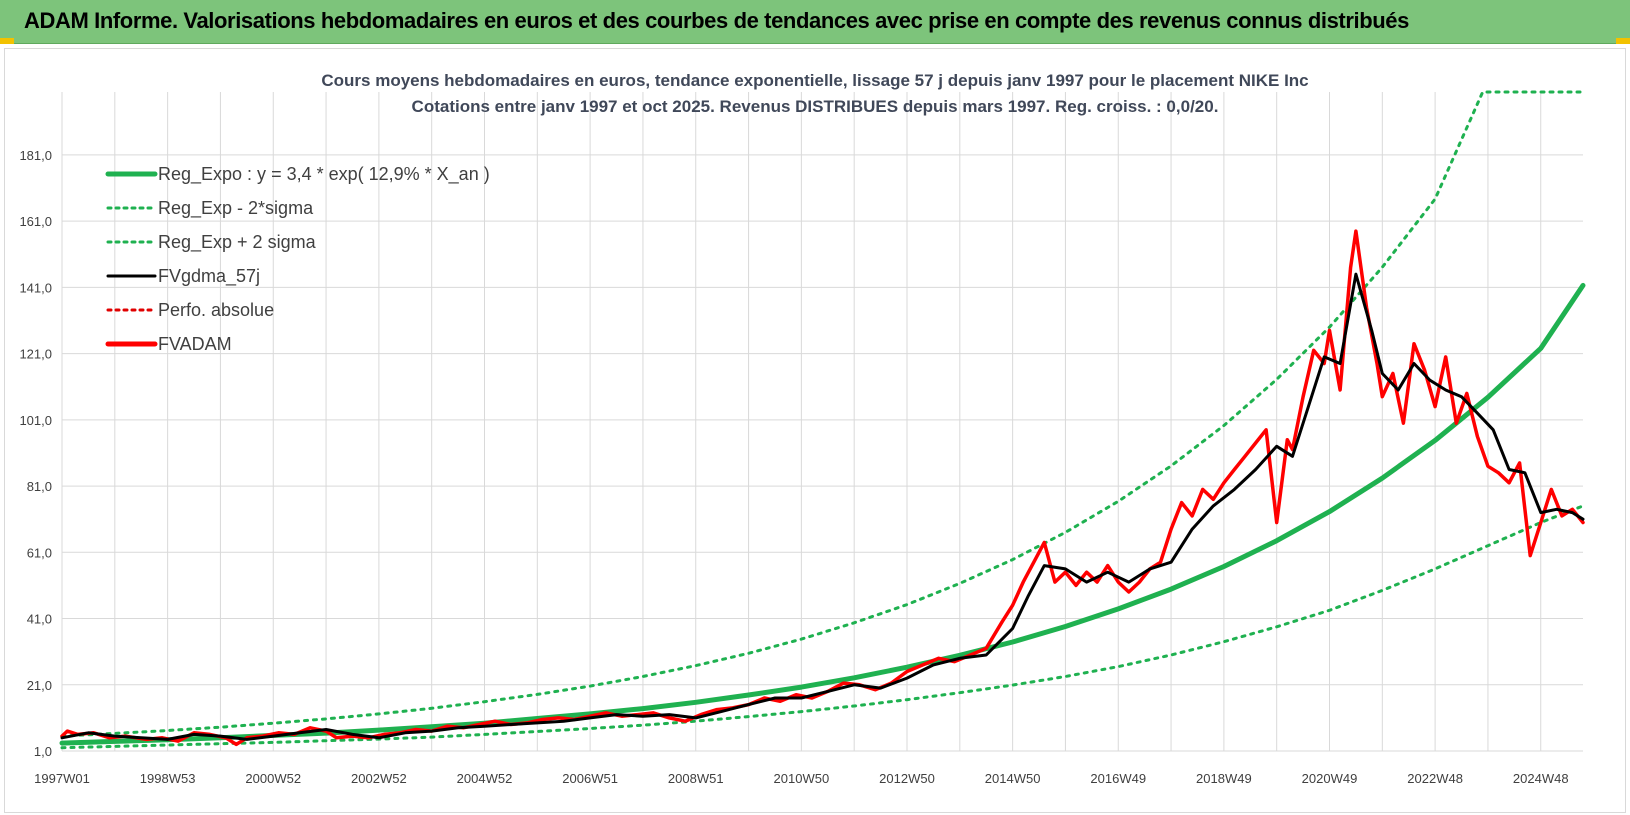 This screenshot has height=815, width=1630. I want to click on x-tick-label: 2012W50, so click(907, 778).